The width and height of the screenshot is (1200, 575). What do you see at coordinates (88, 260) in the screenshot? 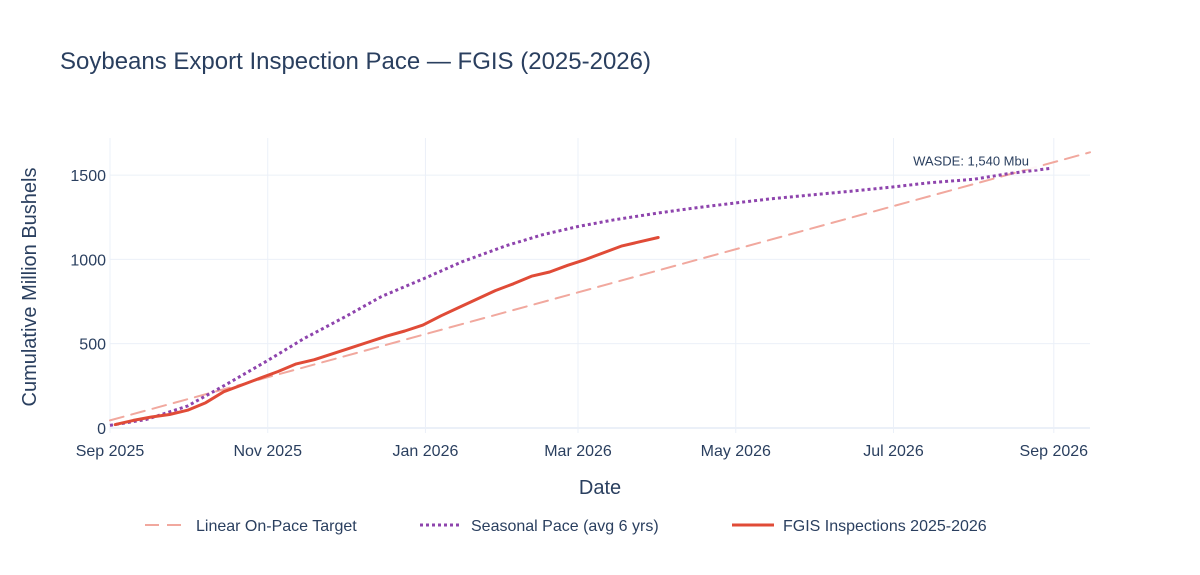
I see `y-tick-label: 1000` at bounding box center [88, 260].